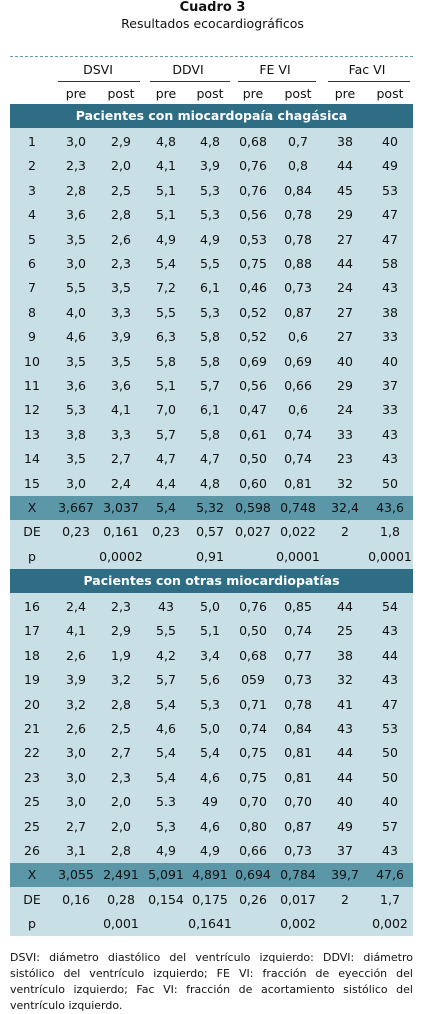 This screenshot has height=1014, width=425. Describe the element at coordinates (76, 826) in the screenshot. I see `cell: 2,7` at that location.